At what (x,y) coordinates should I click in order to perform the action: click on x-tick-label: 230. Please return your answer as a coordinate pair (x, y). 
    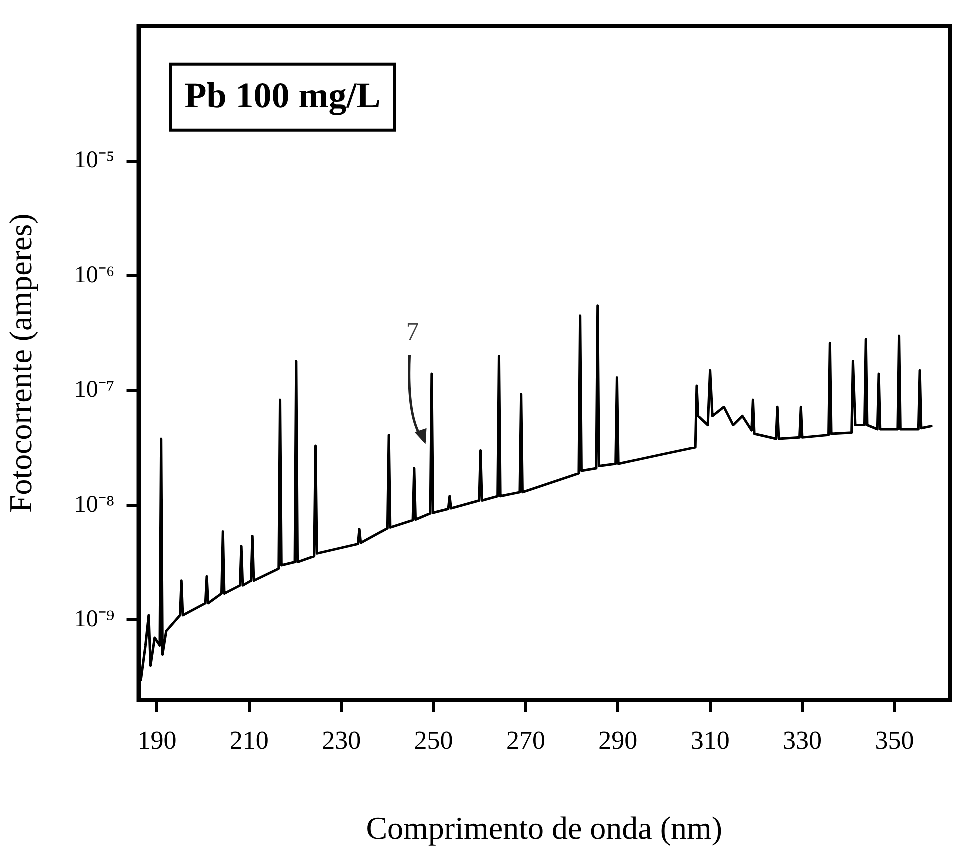
    Looking at the image, I should click on (342, 740).